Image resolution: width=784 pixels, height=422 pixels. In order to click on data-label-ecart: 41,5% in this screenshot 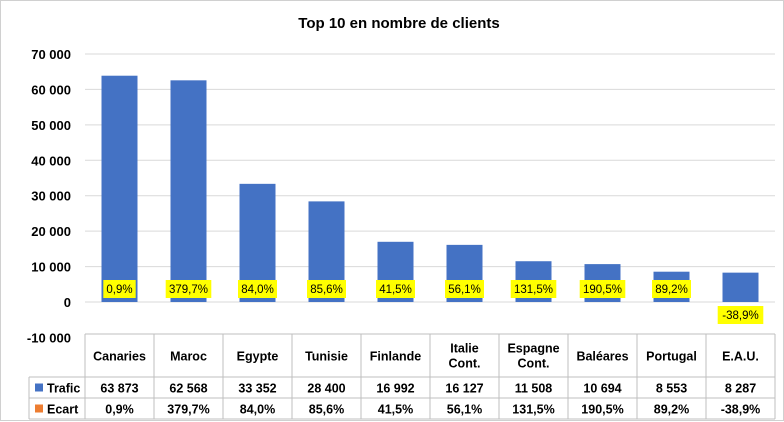, I will do `click(395, 290)`.